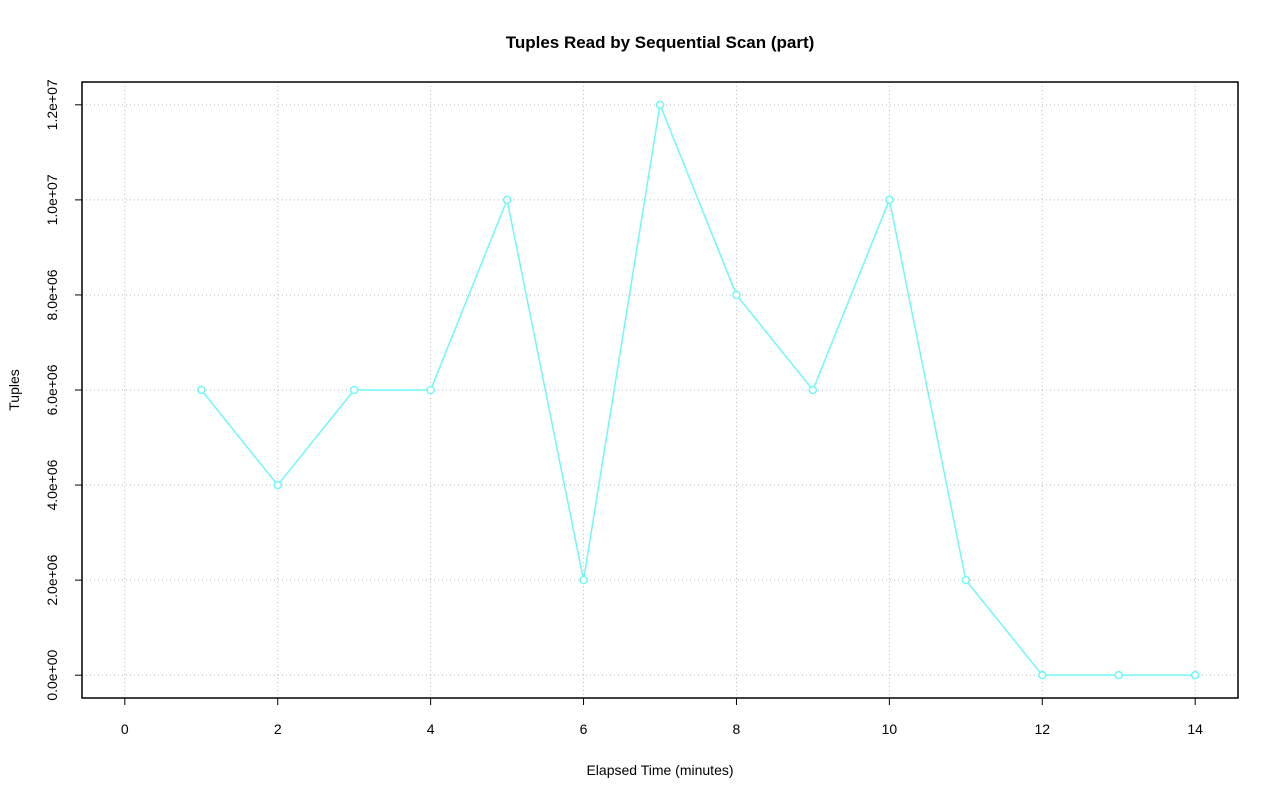 This screenshot has height=806, width=1280. What do you see at coordinates (584, 729) in the screenshot?
I see `x-tick-label: 6` at bounding box center [584, 729].